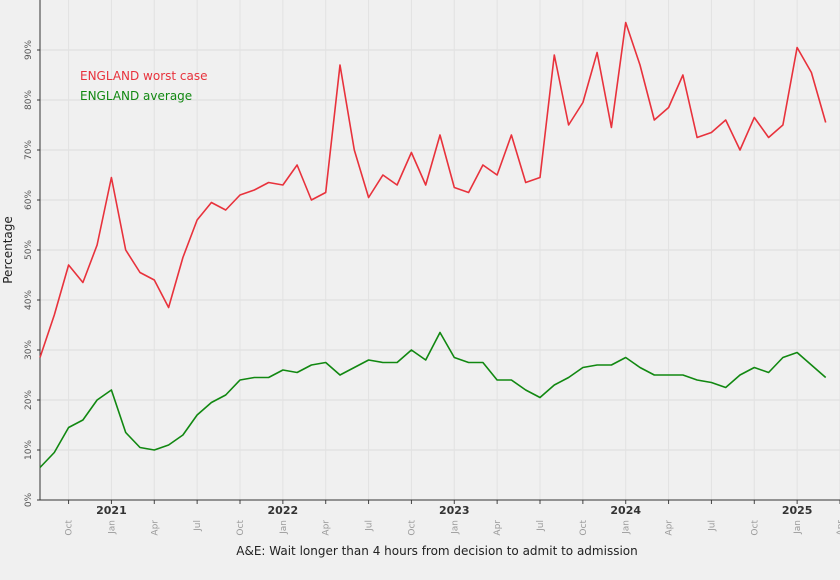 This screenshot has width=840, height=580. Describe the element at coordinates (29, 100) in the screenshot. I see `y-tick-label: 80%` at that location.